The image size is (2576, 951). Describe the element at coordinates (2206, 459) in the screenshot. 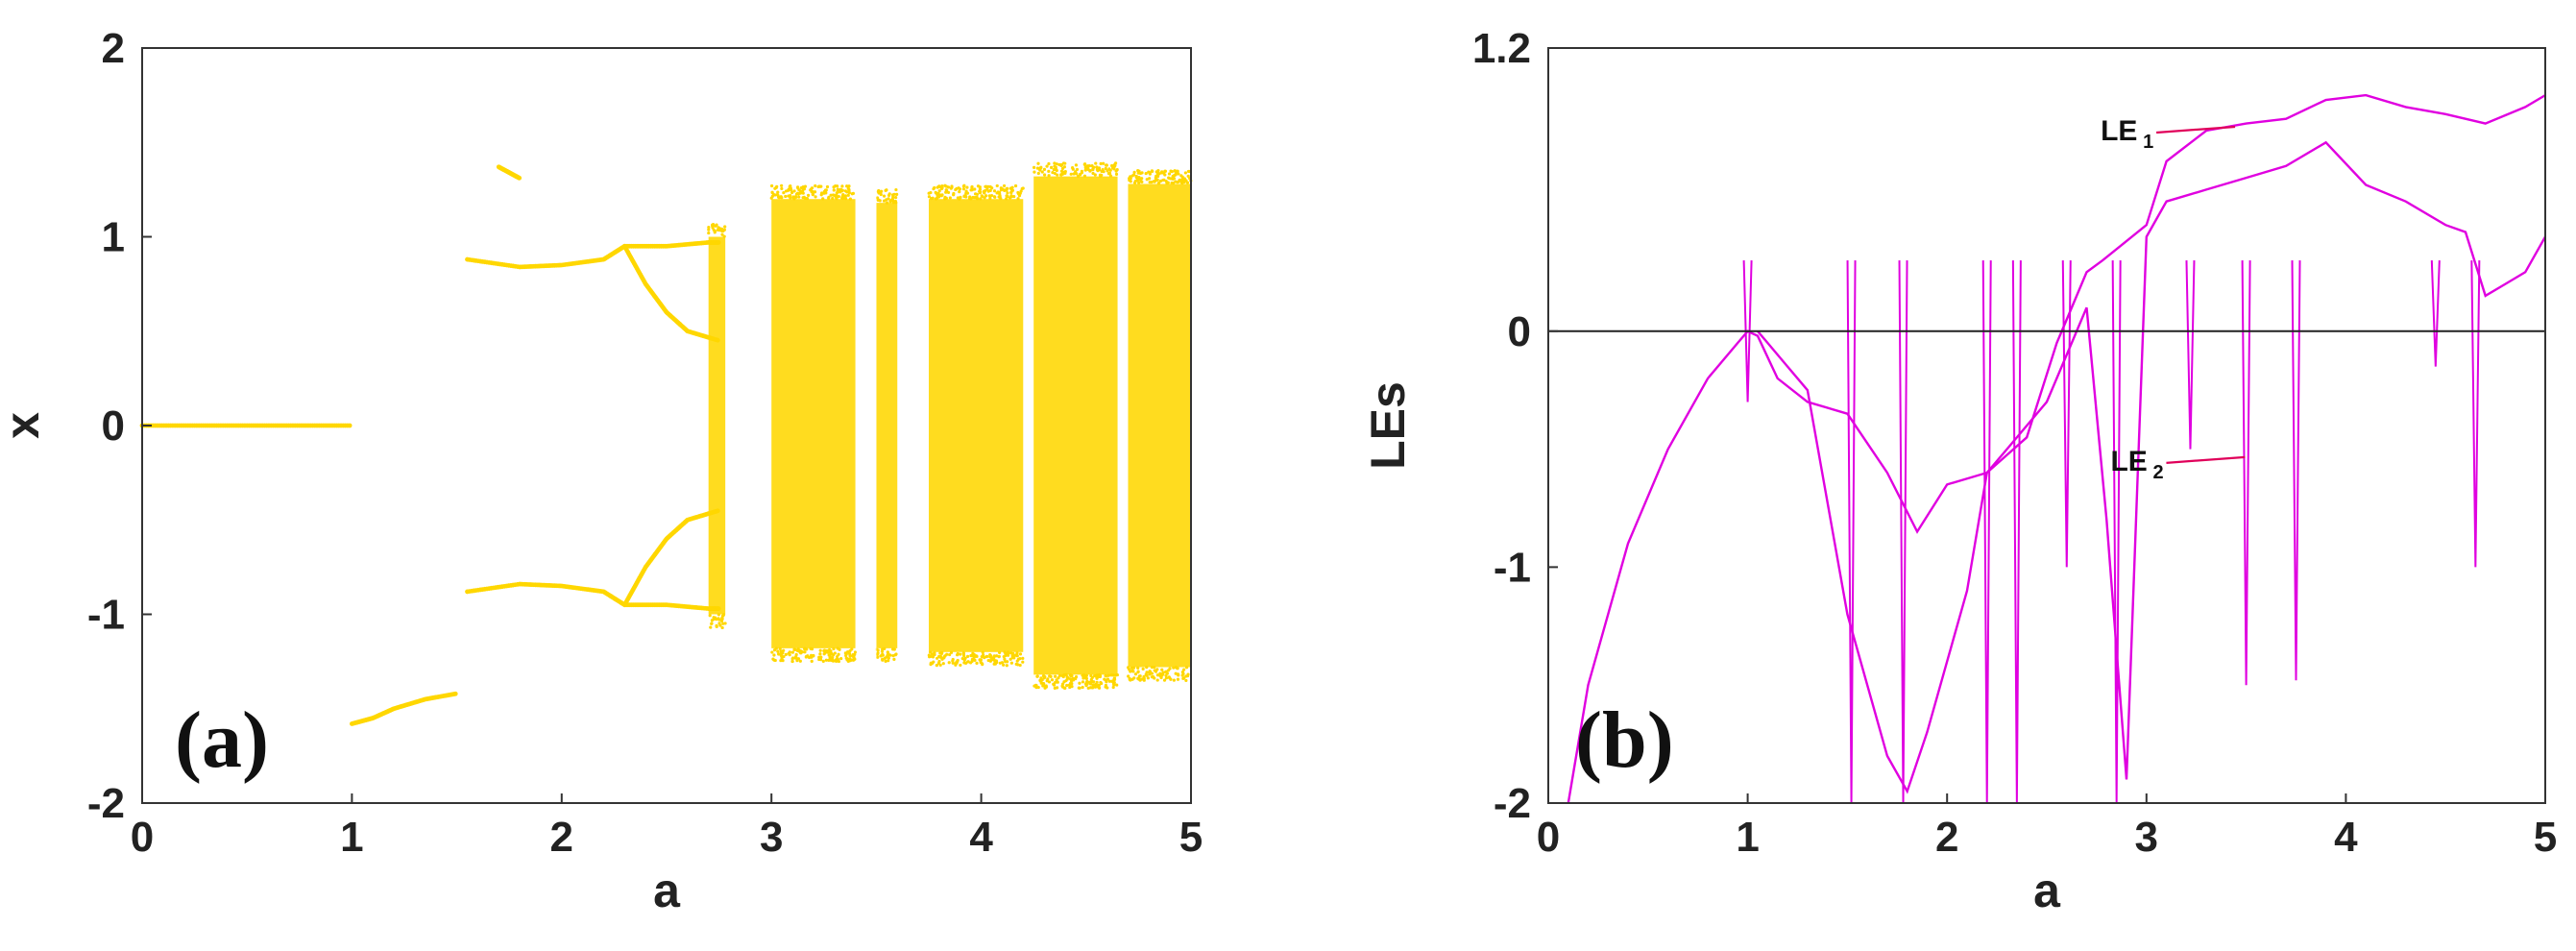

I see `annotation-arrow` at that location.